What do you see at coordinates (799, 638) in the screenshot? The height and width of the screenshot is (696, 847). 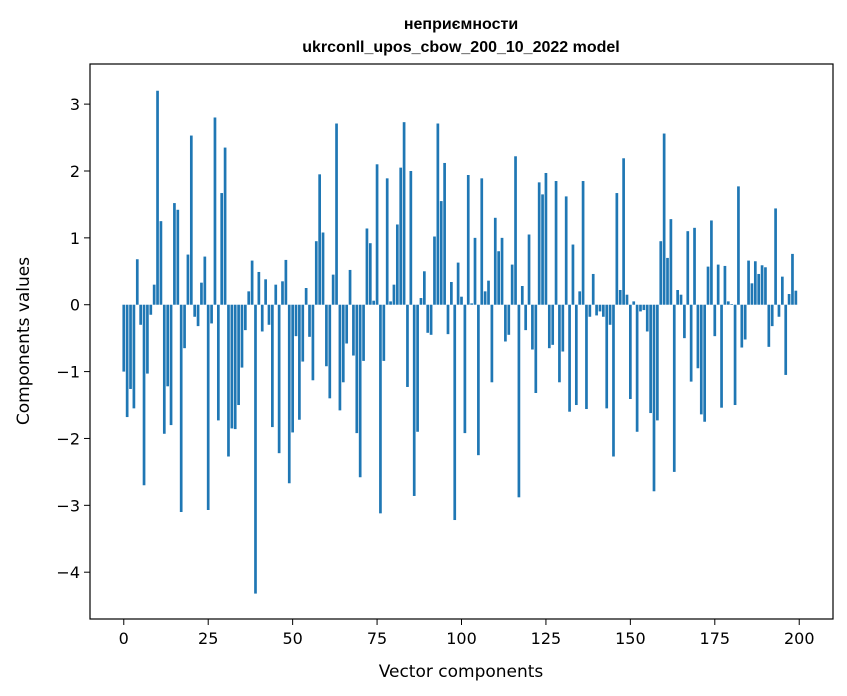 I see `x-tick-label-8: 200` at bounding box center [799, 638].